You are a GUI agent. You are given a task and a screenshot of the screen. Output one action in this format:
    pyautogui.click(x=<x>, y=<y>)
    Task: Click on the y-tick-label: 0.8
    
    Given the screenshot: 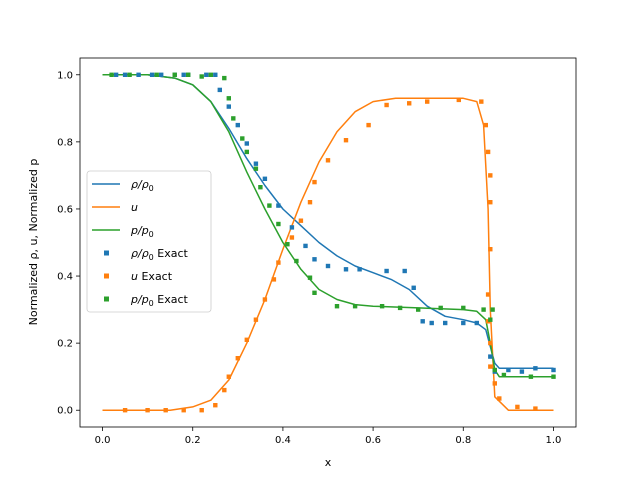 What is the action you would take?
    pyautogui.click(x=65, y=142)
    